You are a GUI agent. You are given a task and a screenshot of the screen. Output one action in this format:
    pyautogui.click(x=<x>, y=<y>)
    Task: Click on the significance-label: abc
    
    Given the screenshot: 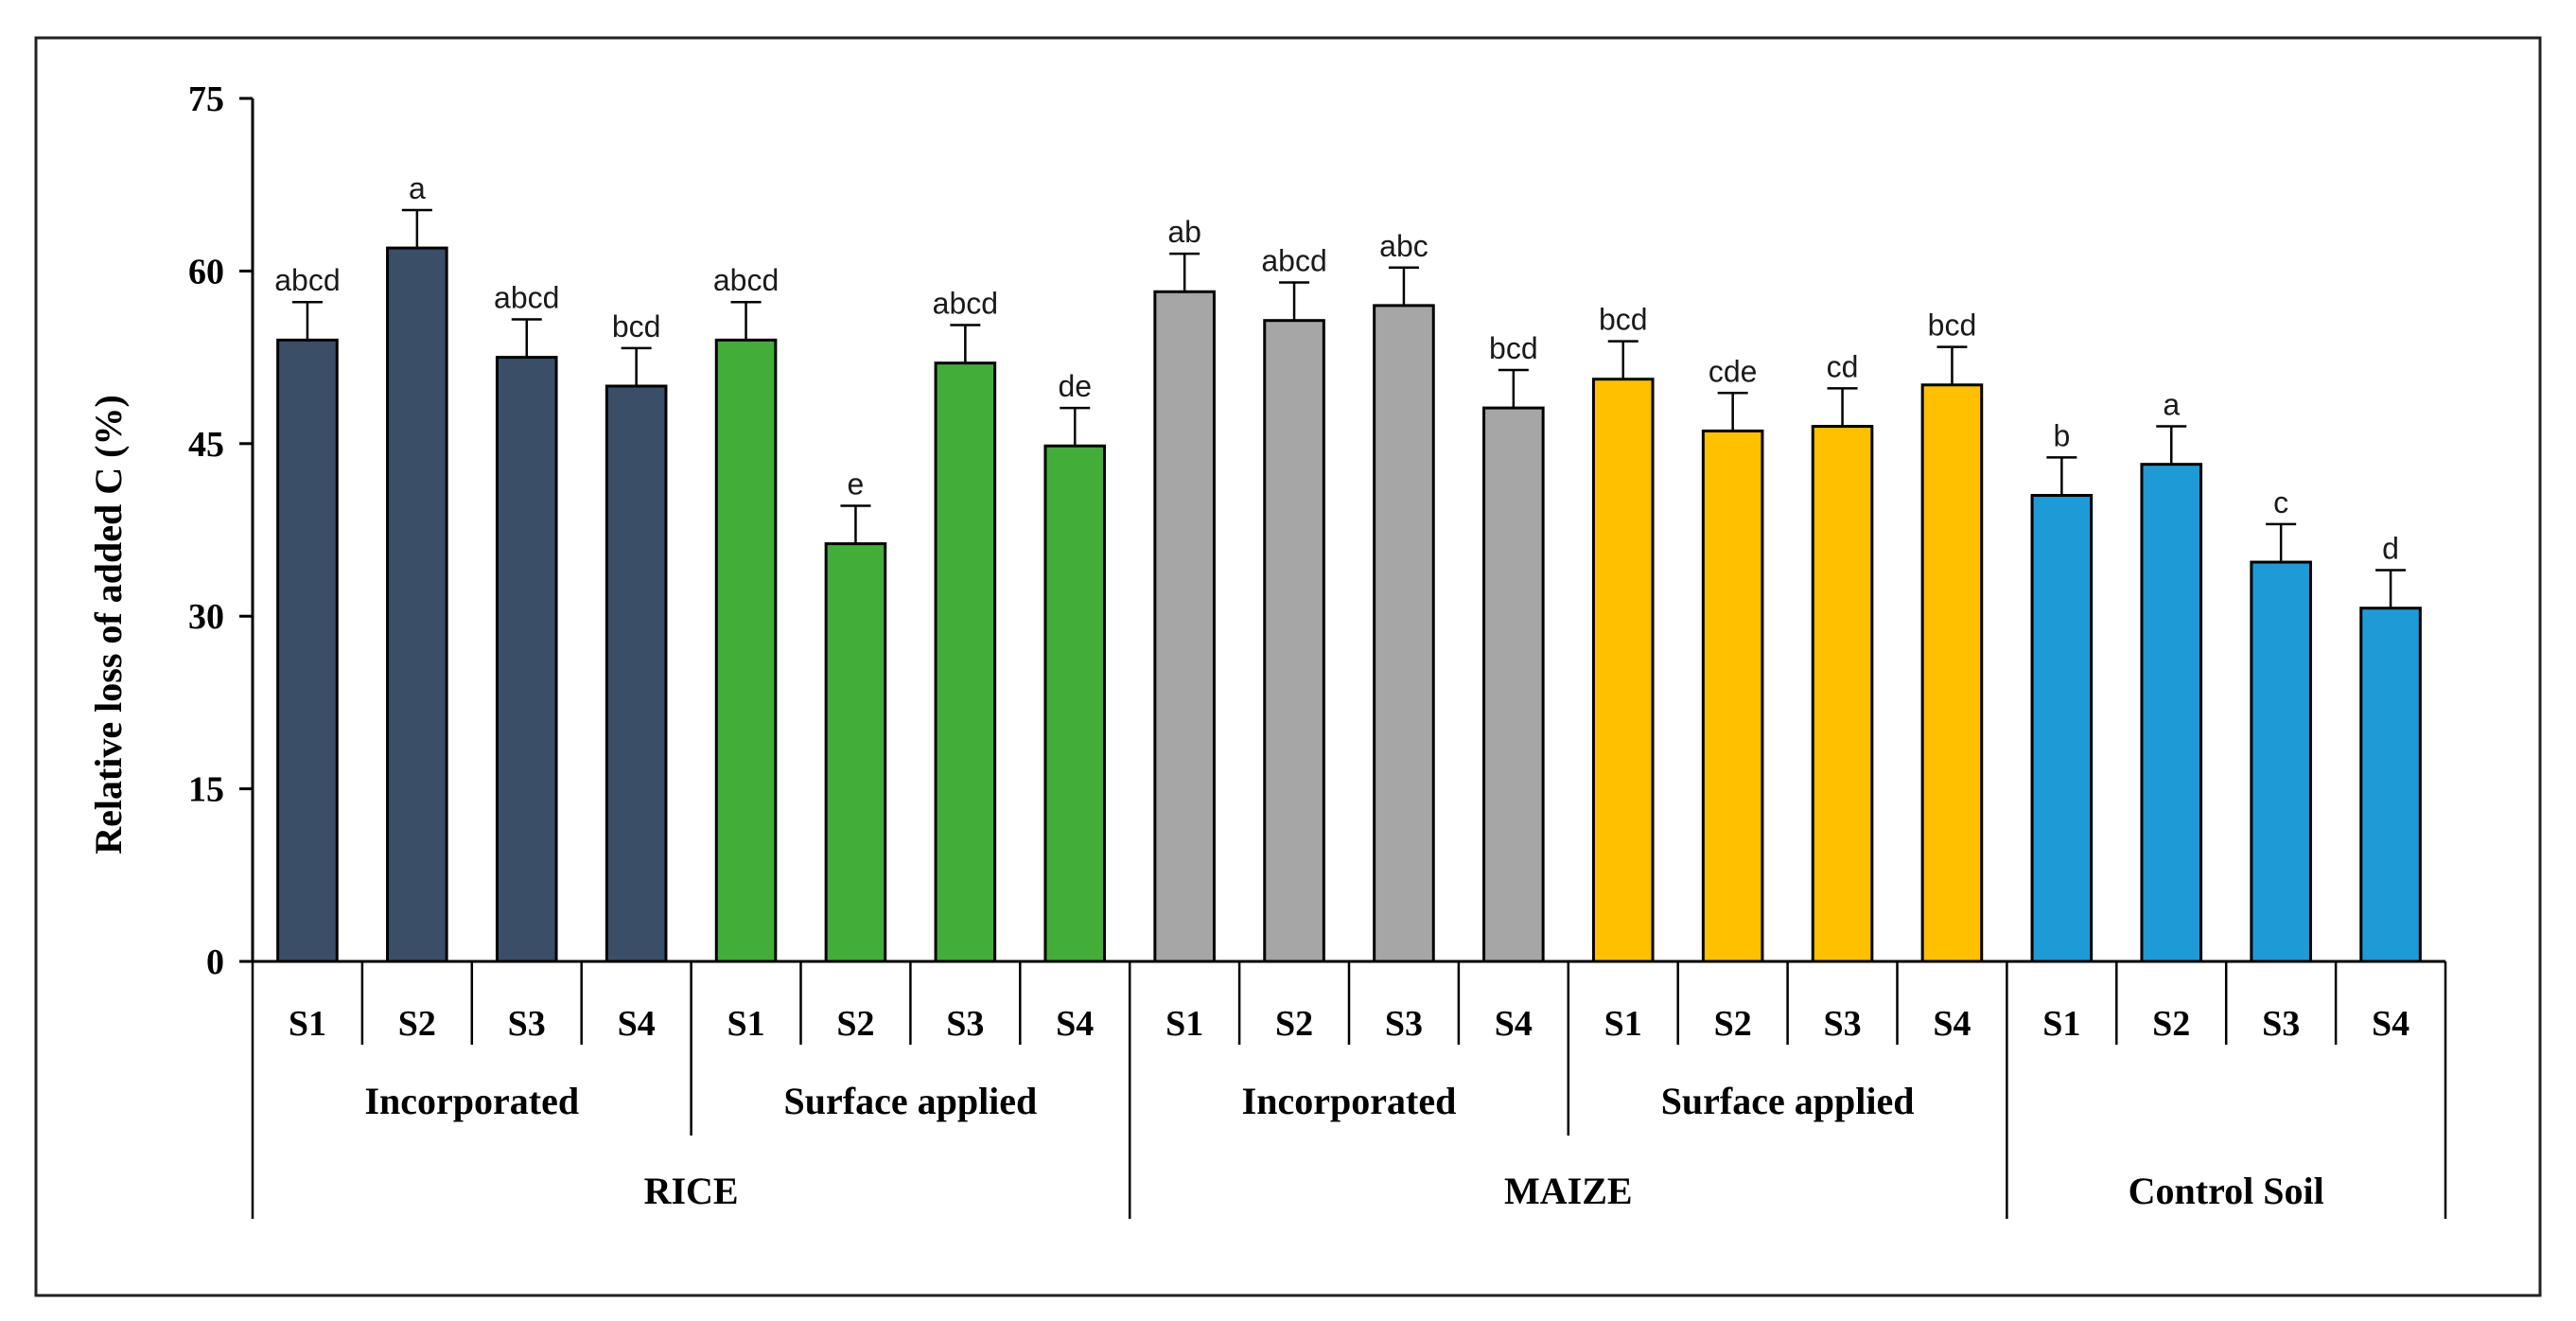 What is the action you would take?
    pyautogui.click(x=1404, y=246)
    